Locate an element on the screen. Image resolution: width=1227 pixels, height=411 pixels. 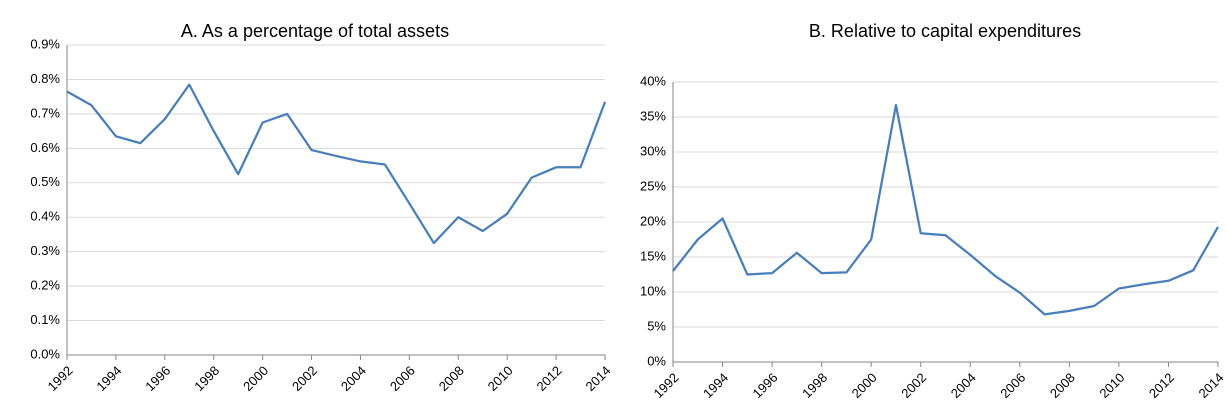
y-tick-label: 0.3% is located at coordinates (45, 250).